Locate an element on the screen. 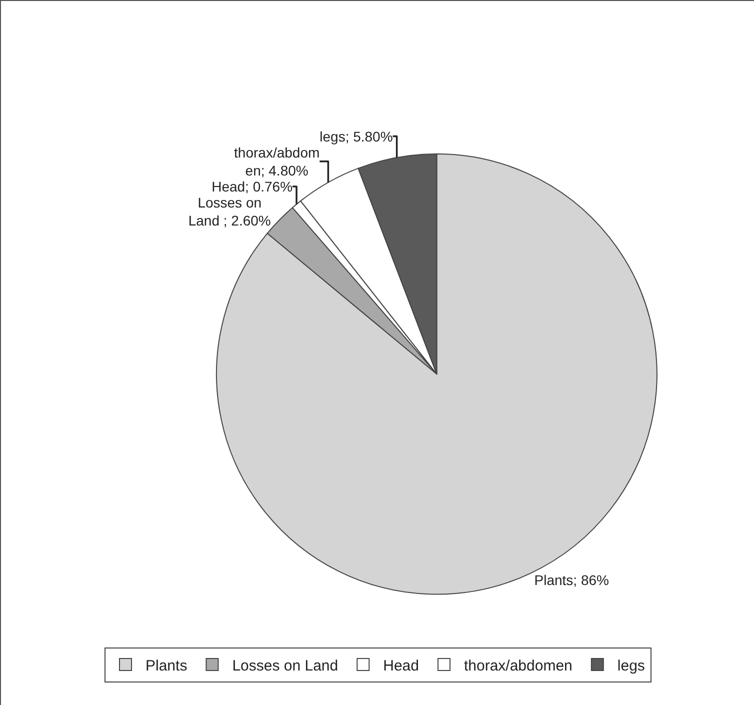 This screenshot has width=754, height=705. legend-label: Head is located at coordinates (401, 665).